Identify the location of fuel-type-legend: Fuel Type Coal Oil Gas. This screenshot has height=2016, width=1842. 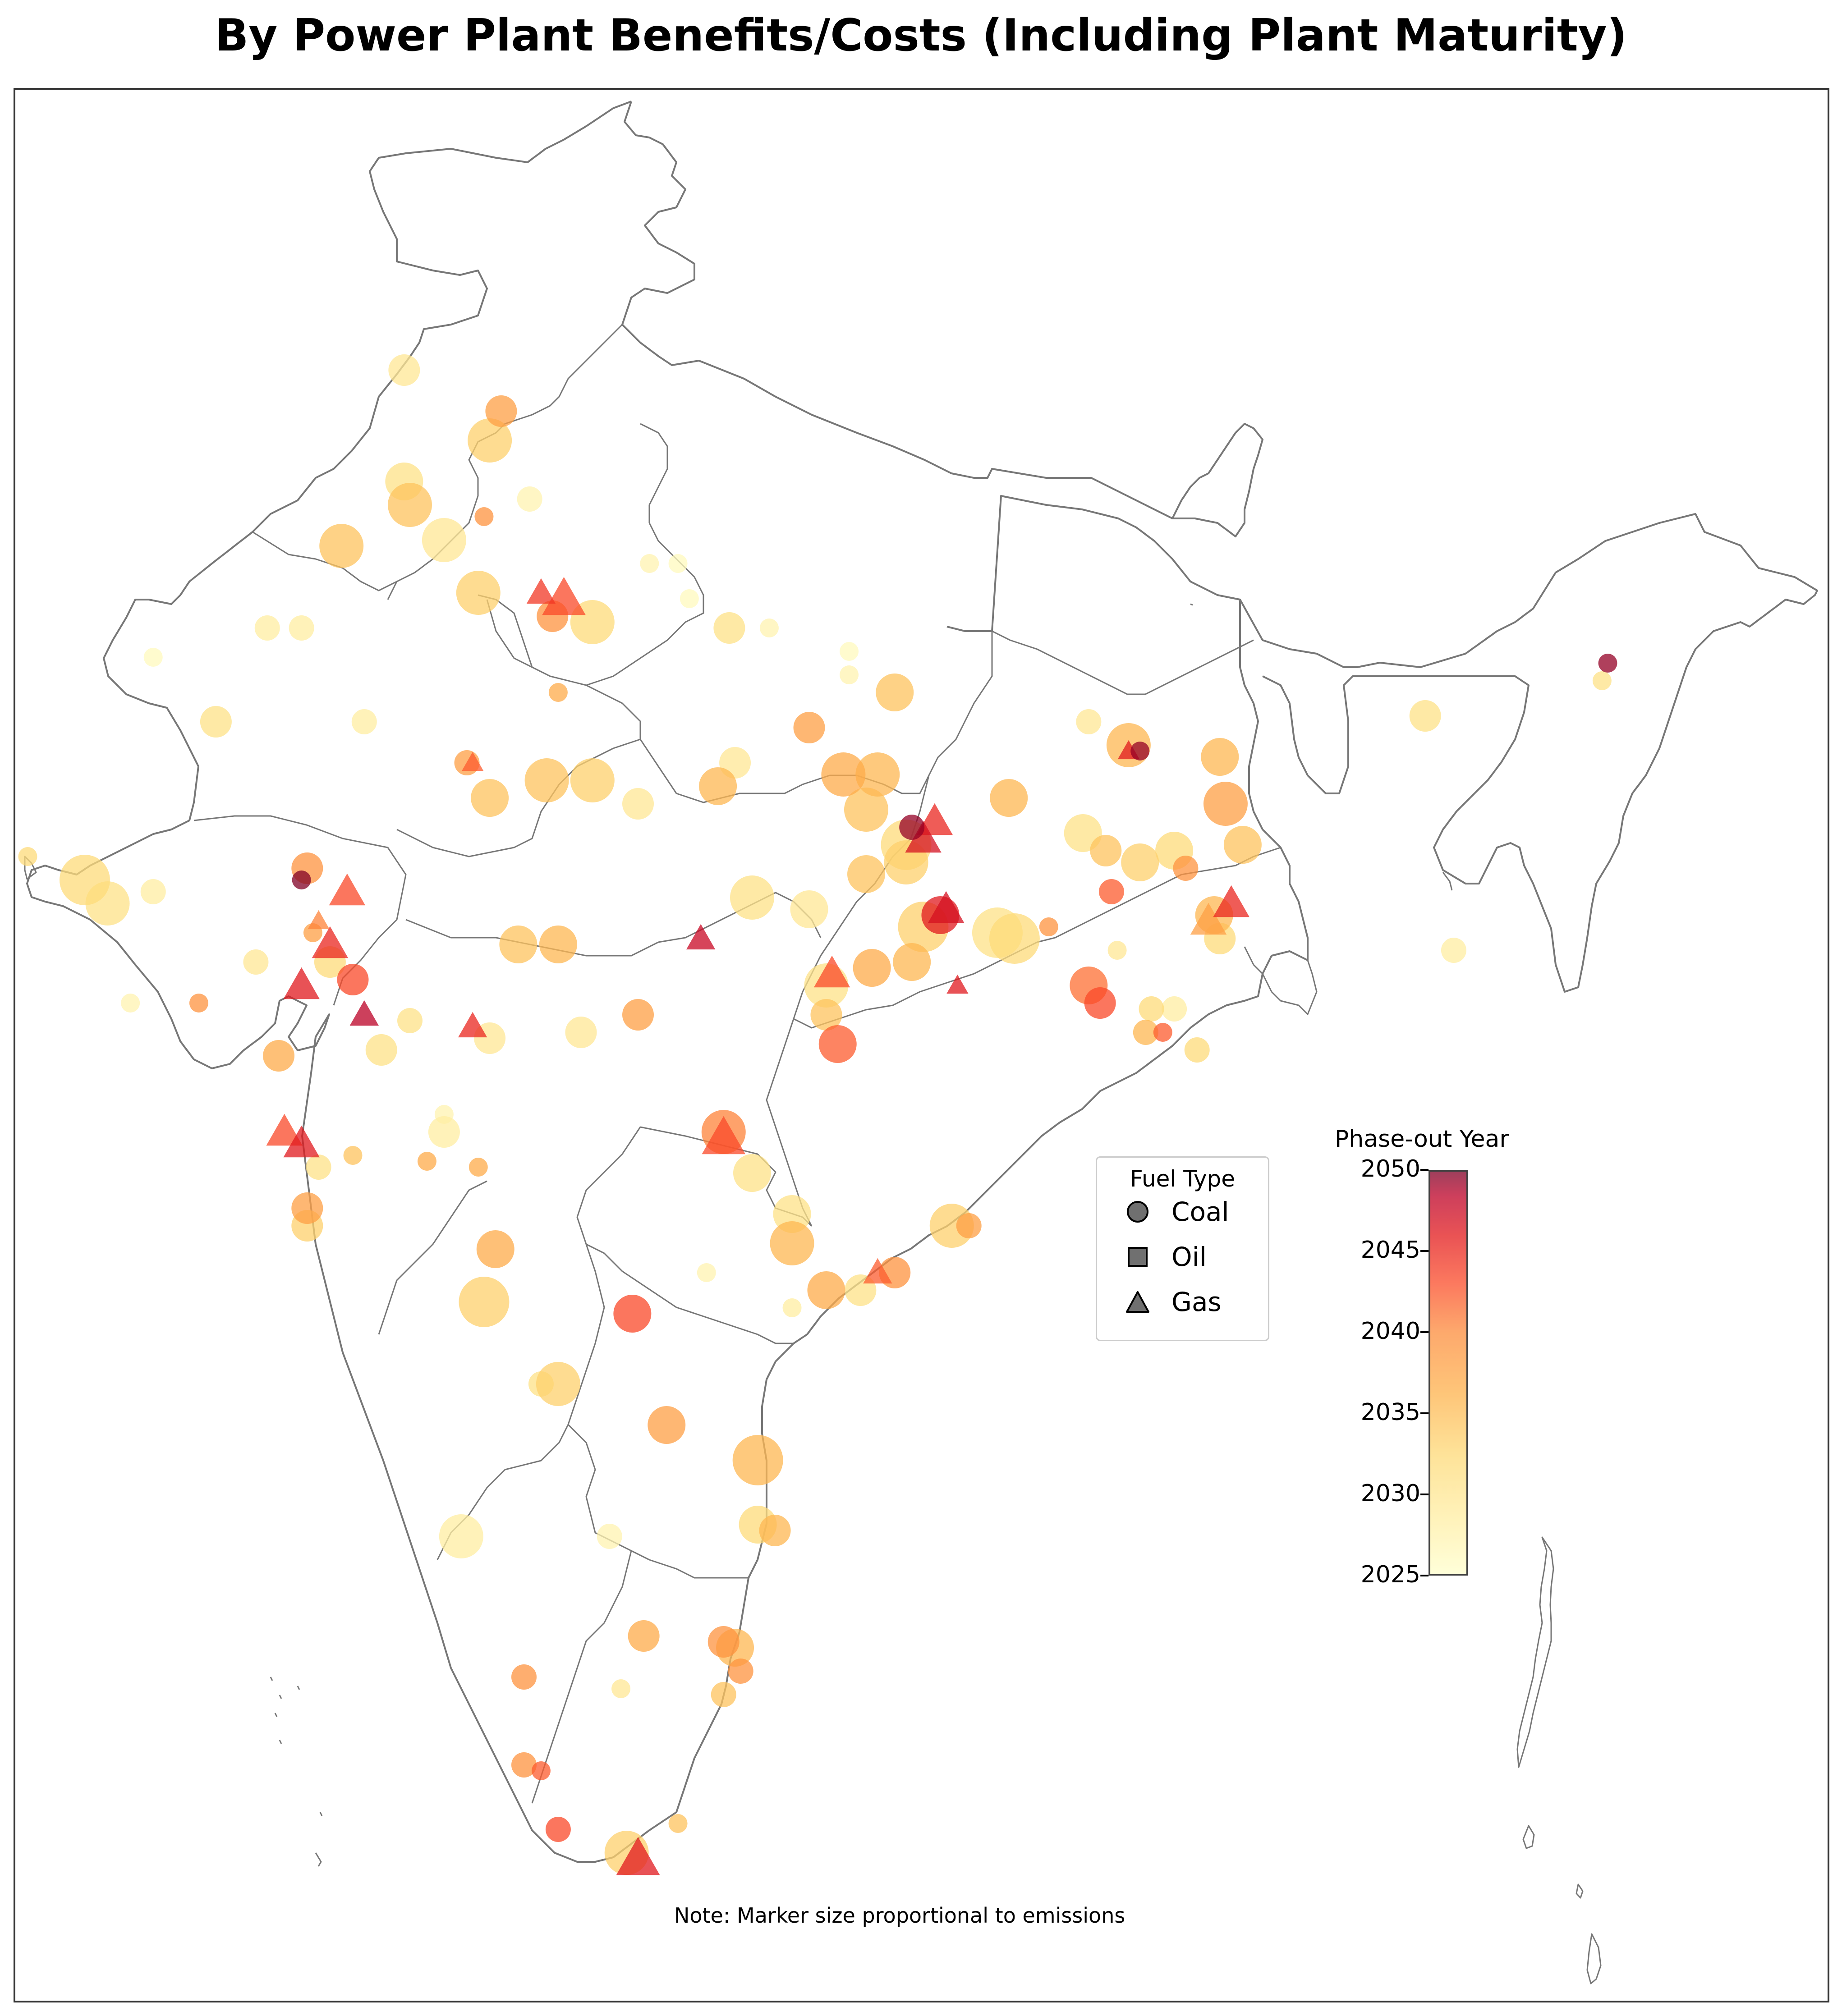
(1182, 1248).